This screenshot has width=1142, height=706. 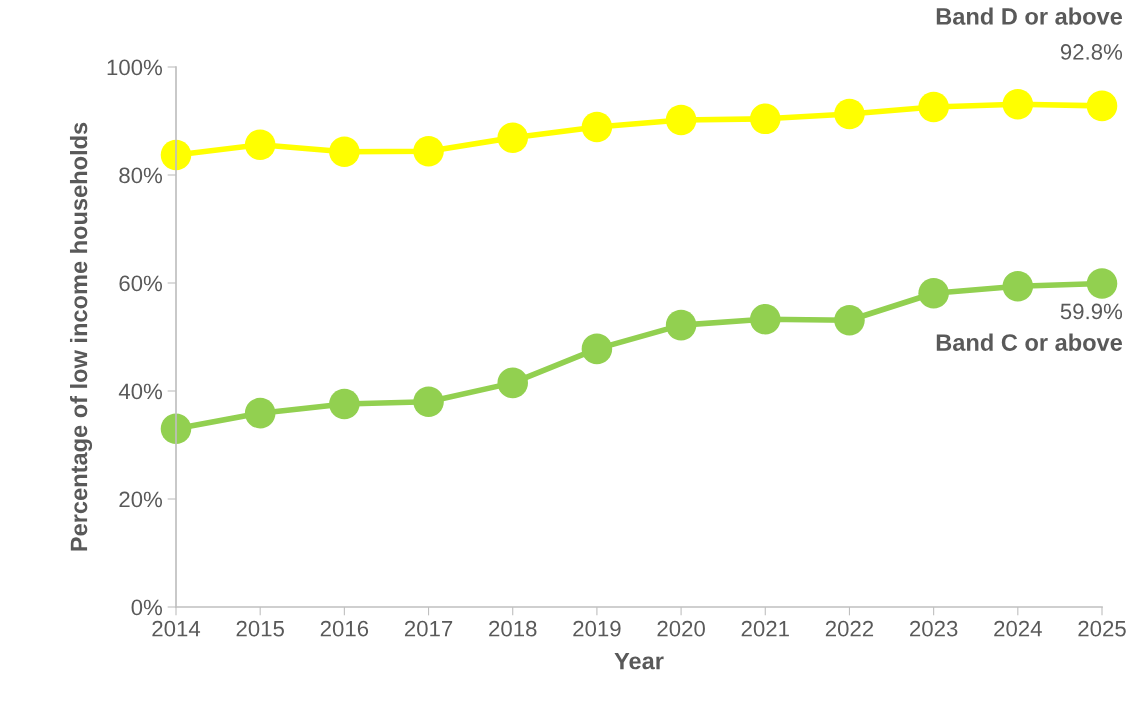 I want to click on series-label: Band C or above, so click(x=1029, y=342).